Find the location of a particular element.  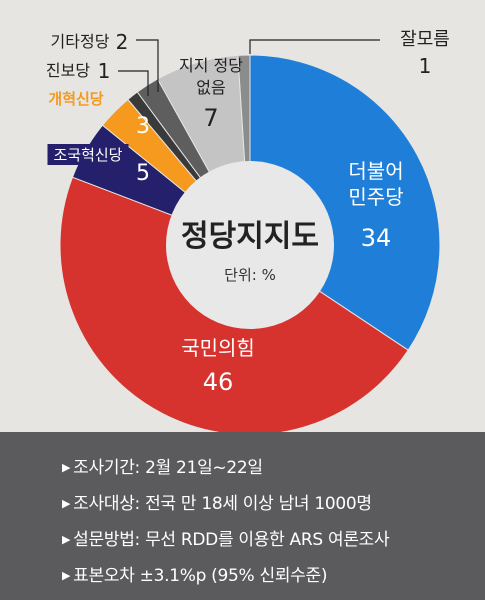

survey-error: 표본오차 ±3.1%p (95% 신뢰수준) is located at coordinates (194, 577).